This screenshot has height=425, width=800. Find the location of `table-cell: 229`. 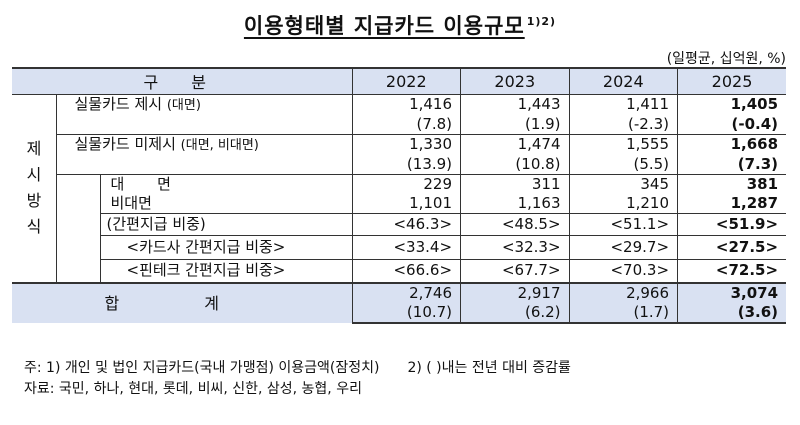

table-cell: 229 is located at coordinates (406, 183).